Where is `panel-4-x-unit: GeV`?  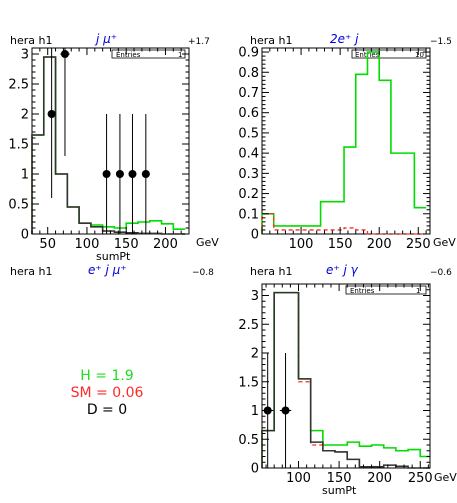
panel-4-x-unit: GeV is located at coordinates (445, 477).